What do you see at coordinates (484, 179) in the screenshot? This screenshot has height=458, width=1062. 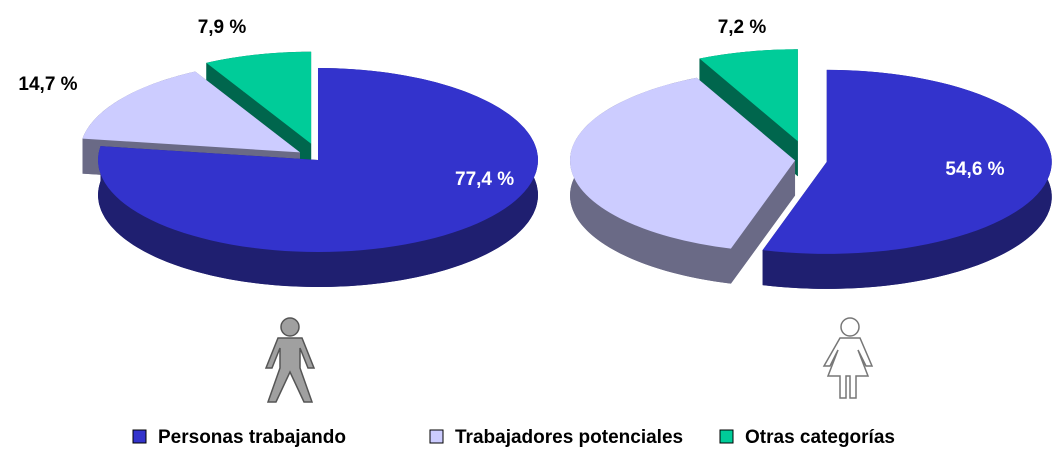 I see `data-label: 77,4 %` at bounding box center [484, 179].